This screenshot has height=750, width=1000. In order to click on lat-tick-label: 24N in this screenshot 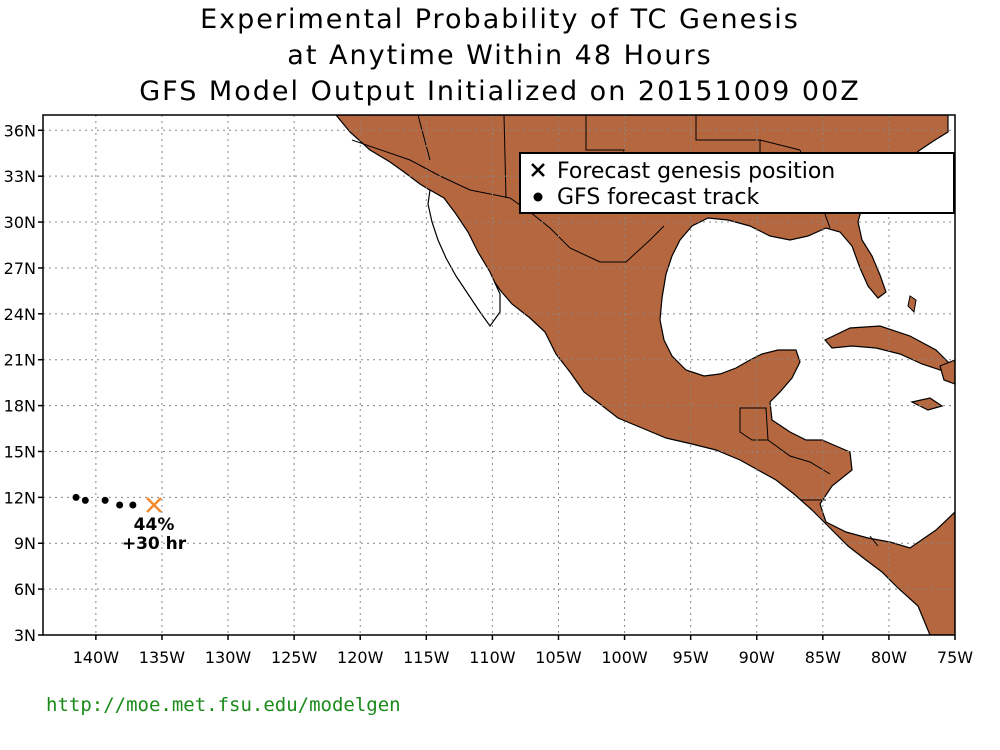, I will do `click(20, 314)`.